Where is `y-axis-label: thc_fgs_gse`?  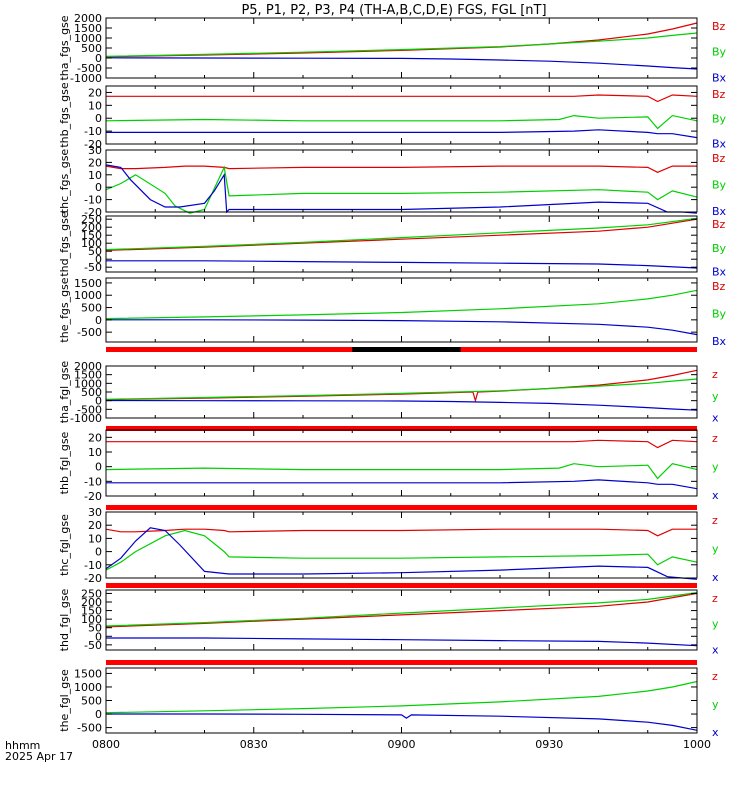
y-axis-label: thc_fgs_gse is located at coordinates (64, 181).